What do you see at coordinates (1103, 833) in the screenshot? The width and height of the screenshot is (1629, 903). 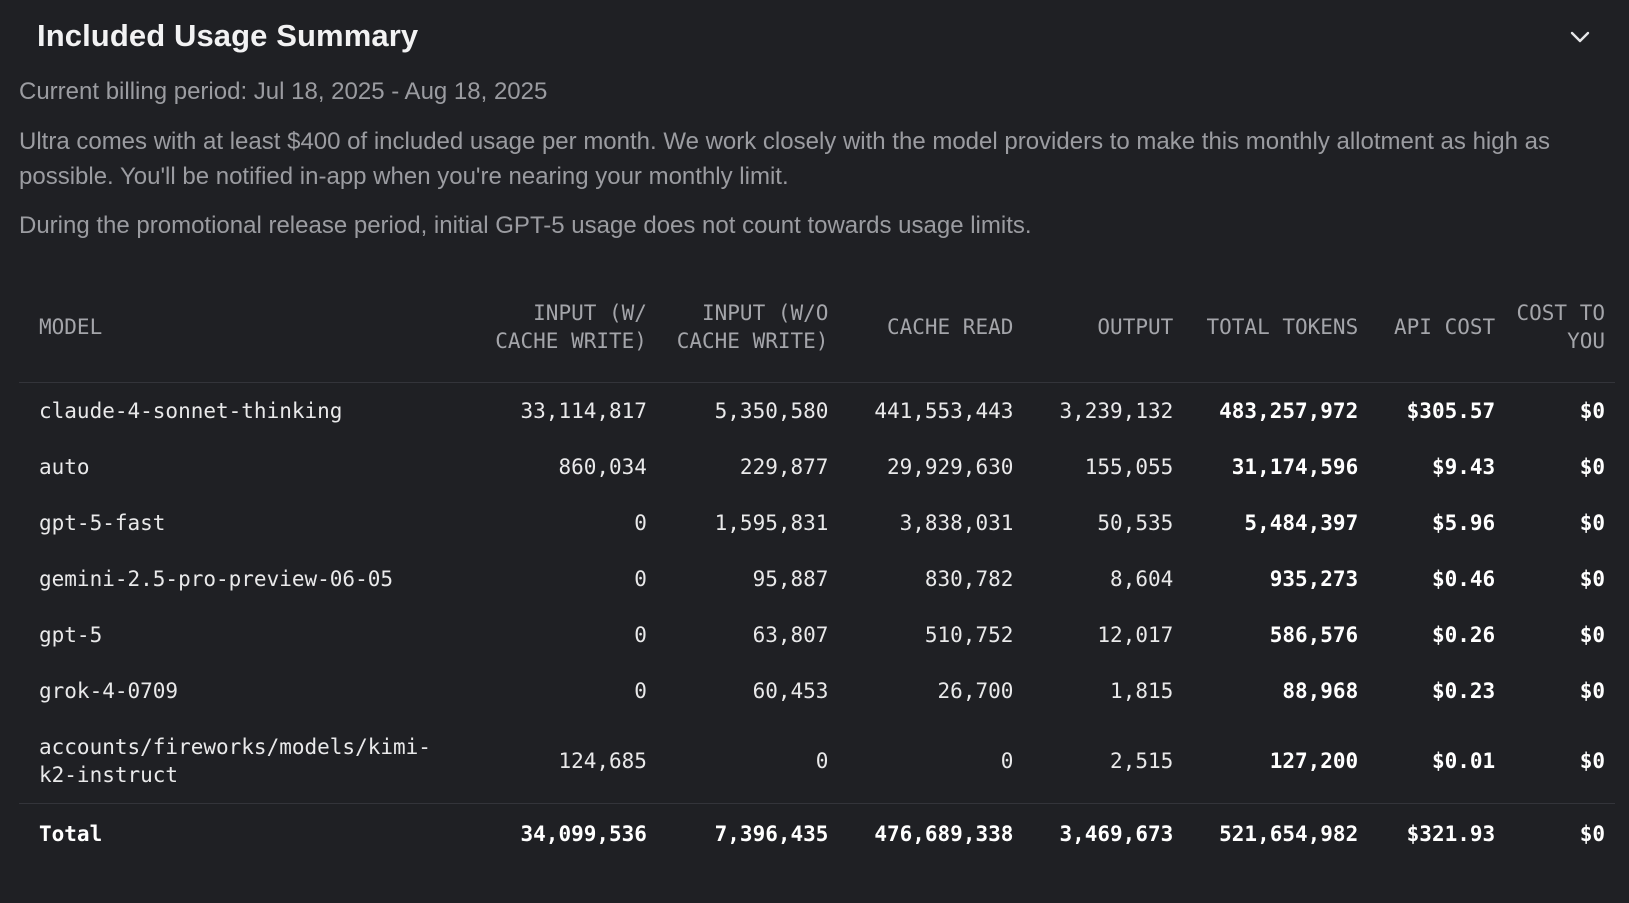 I see `total-output: 3,469,673` at bounding box center [1103, 833].